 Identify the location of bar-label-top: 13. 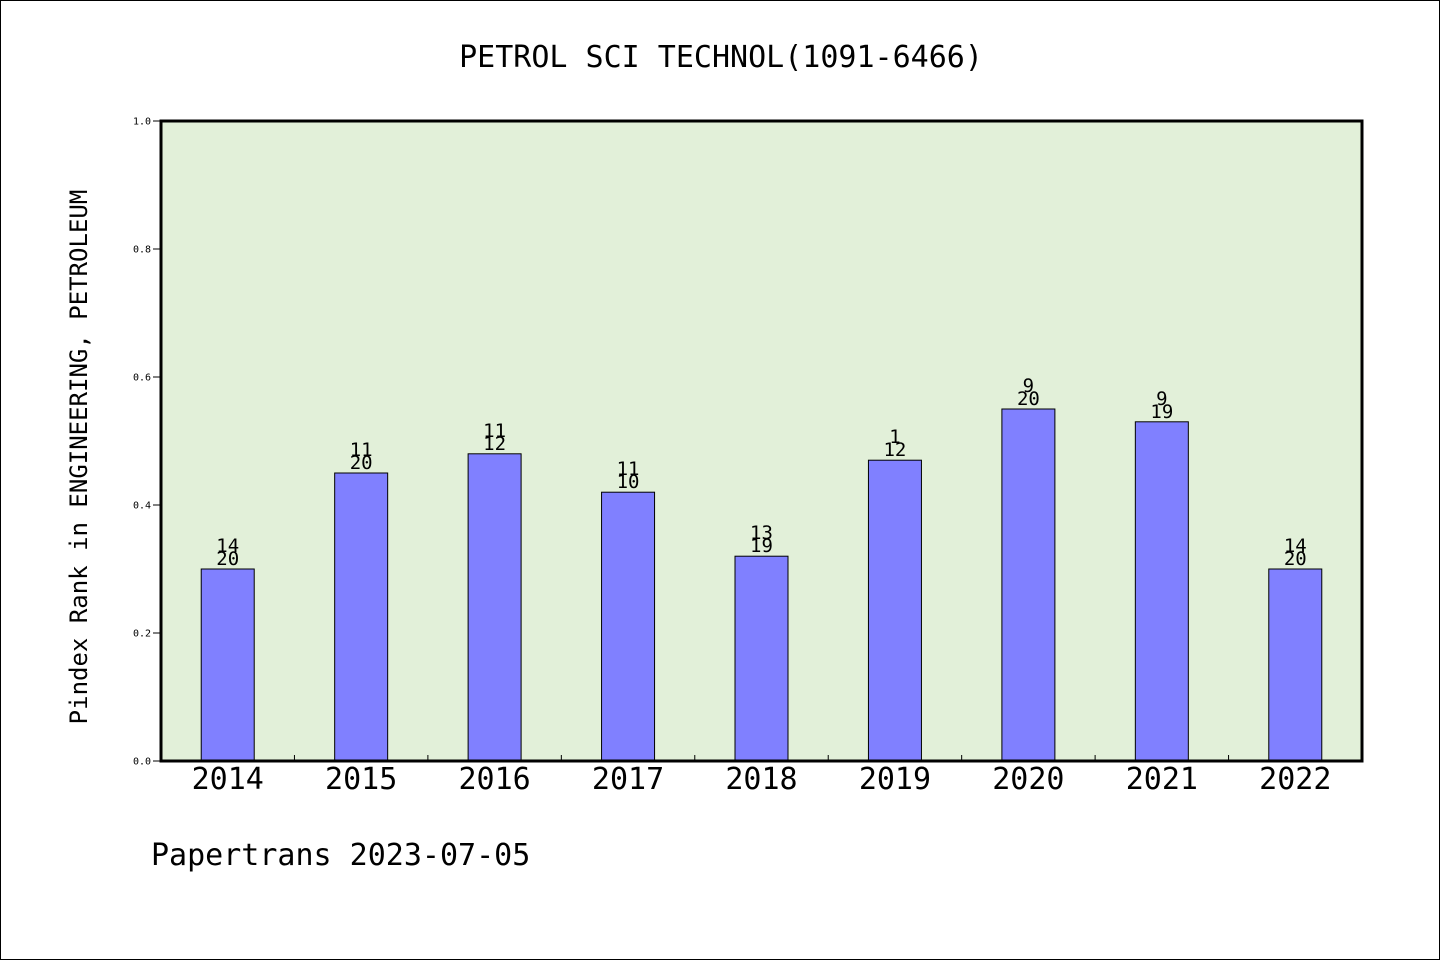
(761, 533).